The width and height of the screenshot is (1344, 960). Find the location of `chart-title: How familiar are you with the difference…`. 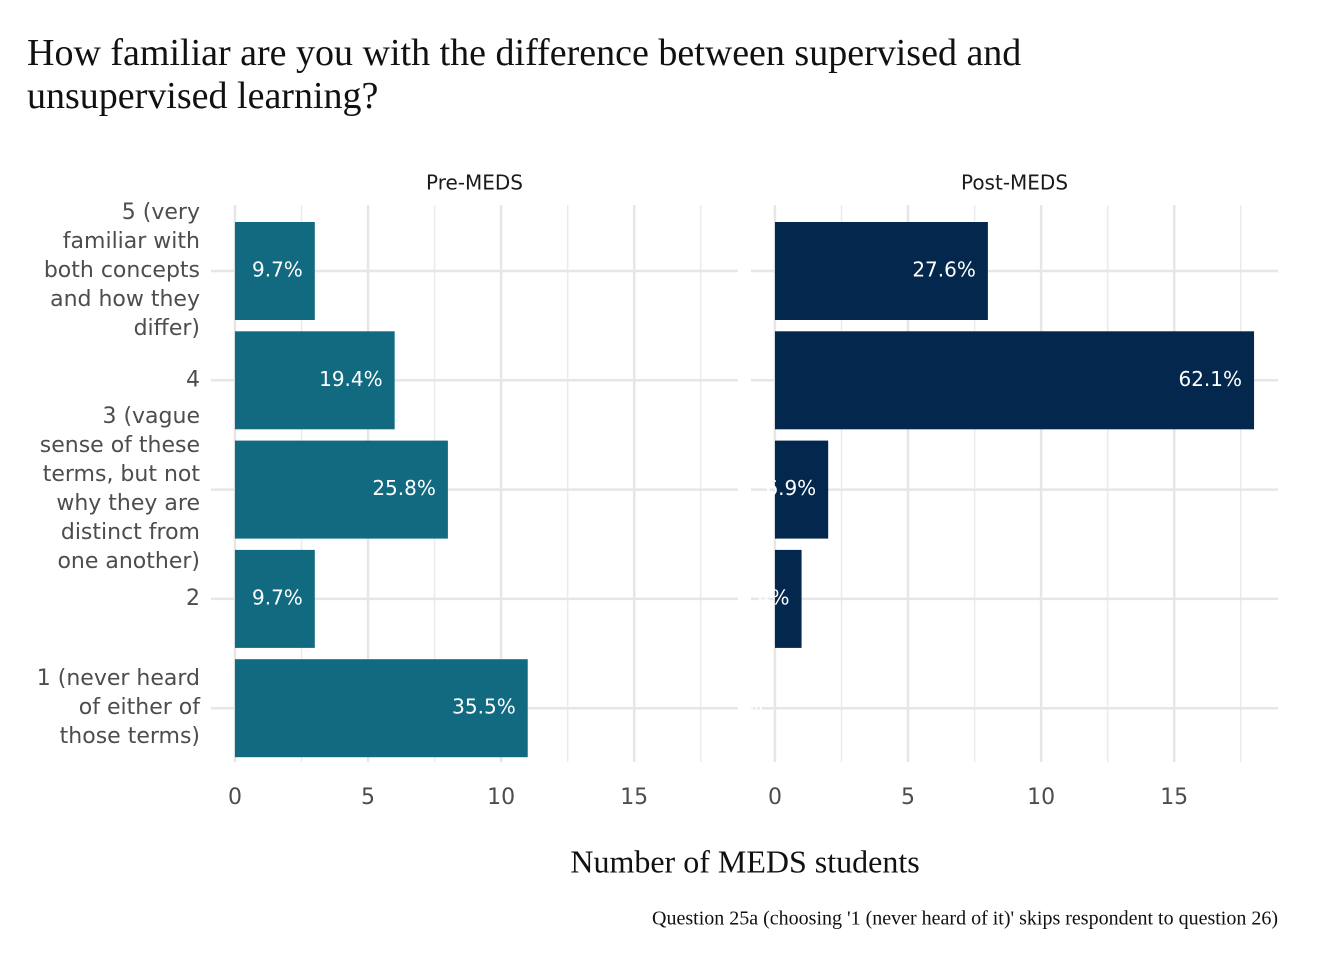

chart-title: How familiar are you with the difference… is located at coordinates (524, 74).